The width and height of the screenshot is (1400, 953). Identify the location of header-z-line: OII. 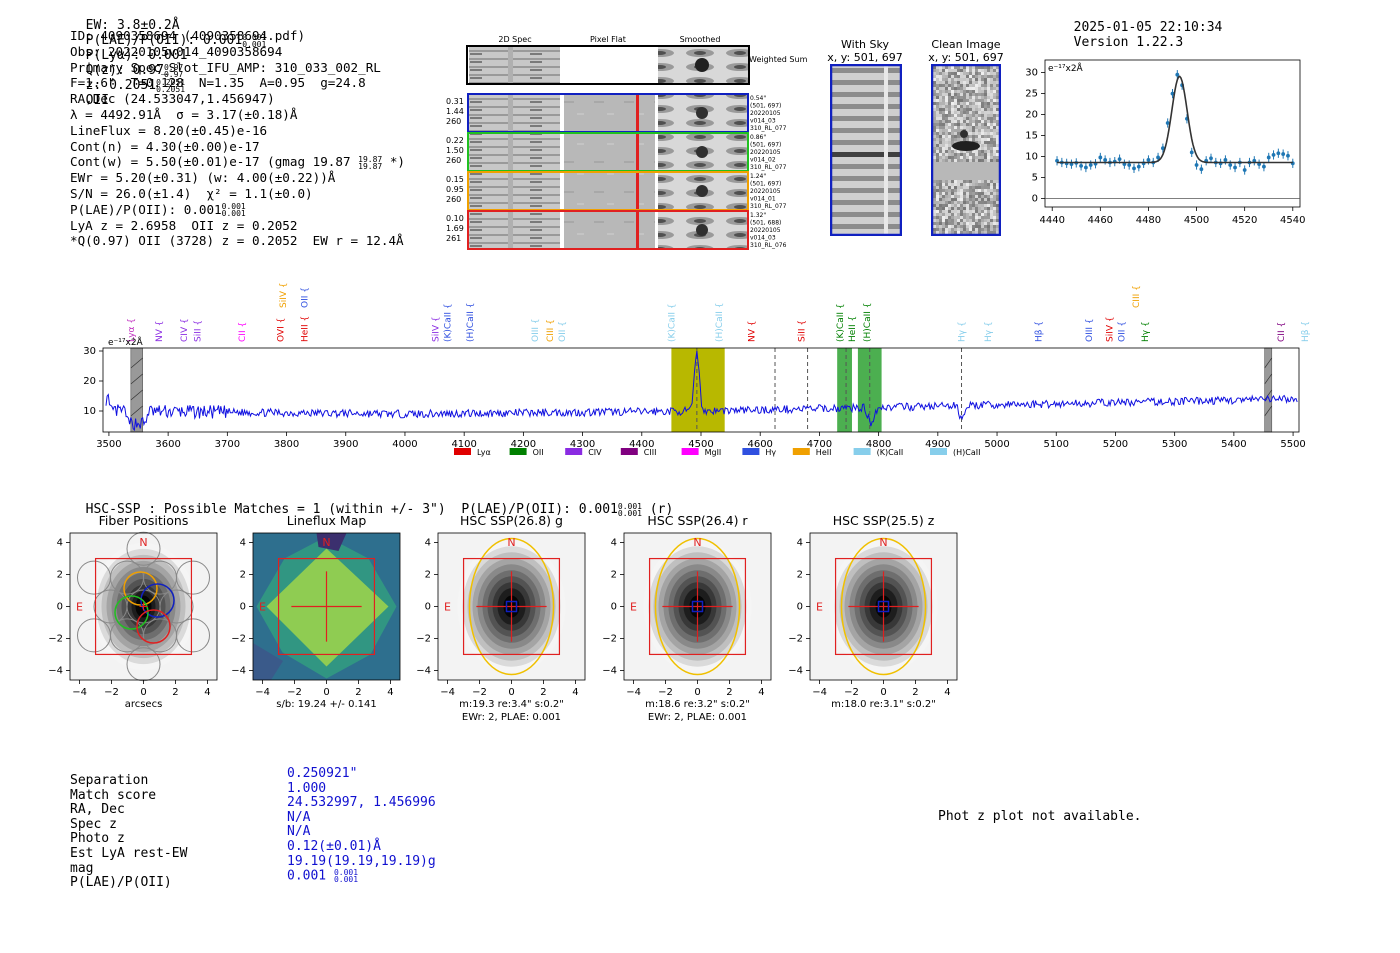
(97, 100).